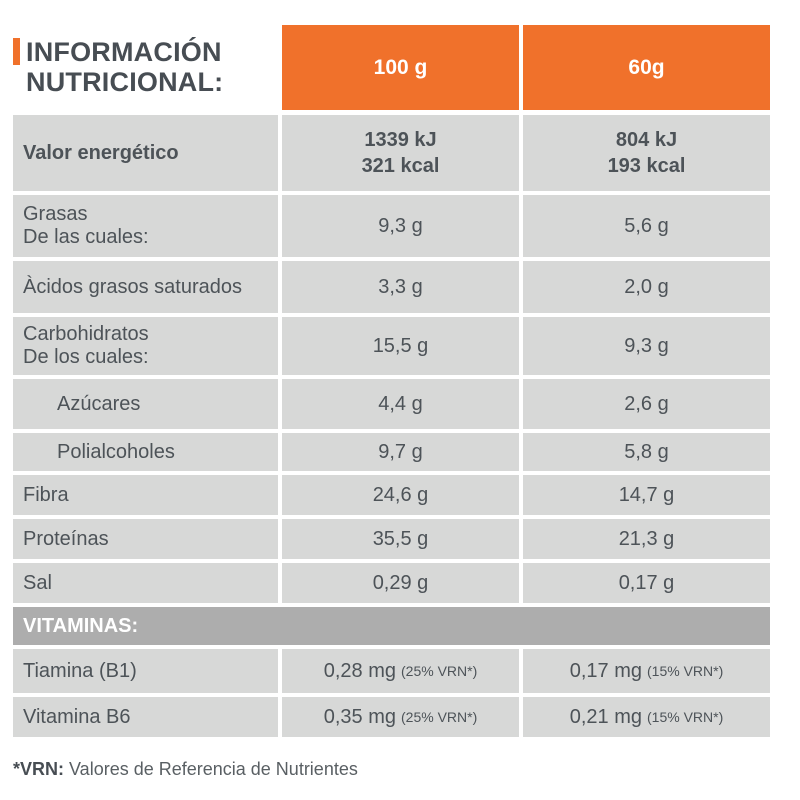  I want to click on table-row-acidos-grasos-saturados: Àcidos grasos saturados 3,3 g 2,0 g, so click(406, 287).